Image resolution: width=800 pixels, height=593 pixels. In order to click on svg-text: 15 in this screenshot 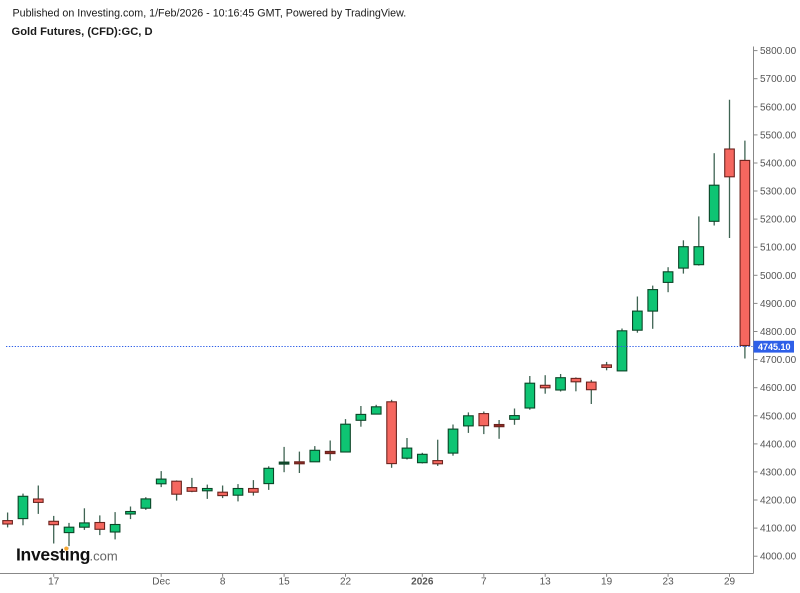, I will do `click(285, 582)`.